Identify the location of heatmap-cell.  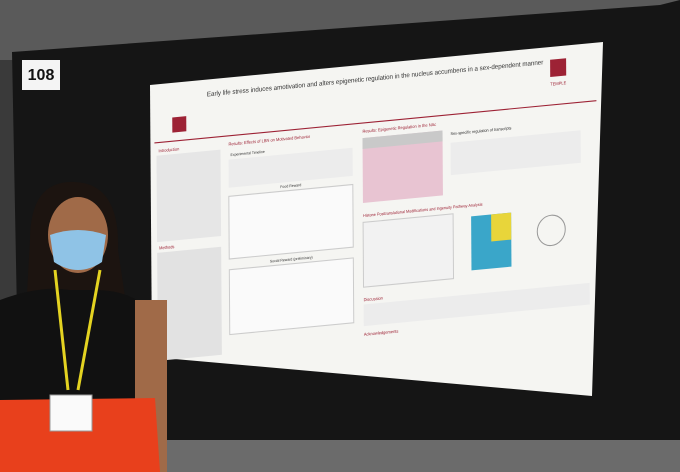
(501, 227).